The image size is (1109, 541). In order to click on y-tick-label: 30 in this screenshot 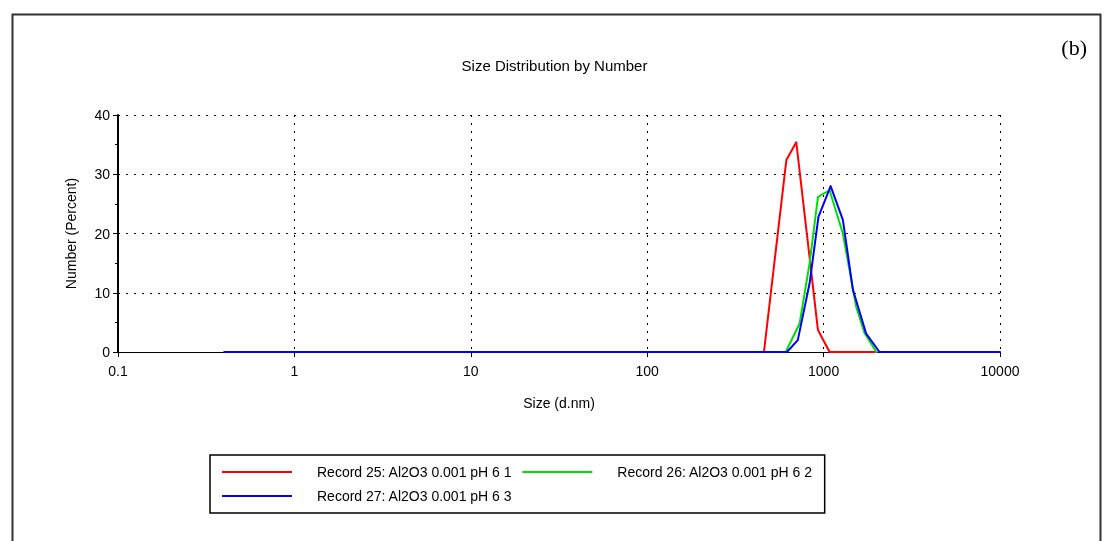, I will do `click(102, 174)`.